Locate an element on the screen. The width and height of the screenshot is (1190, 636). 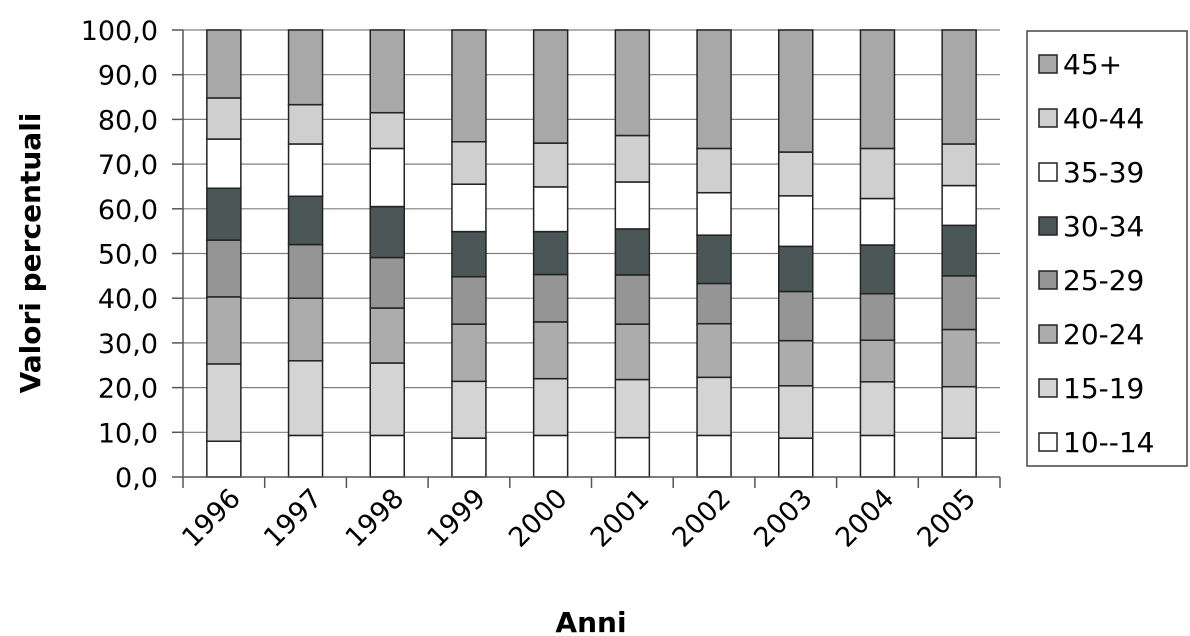
y-axis-title: Valori percentuali is located at coordinates (30, 253).